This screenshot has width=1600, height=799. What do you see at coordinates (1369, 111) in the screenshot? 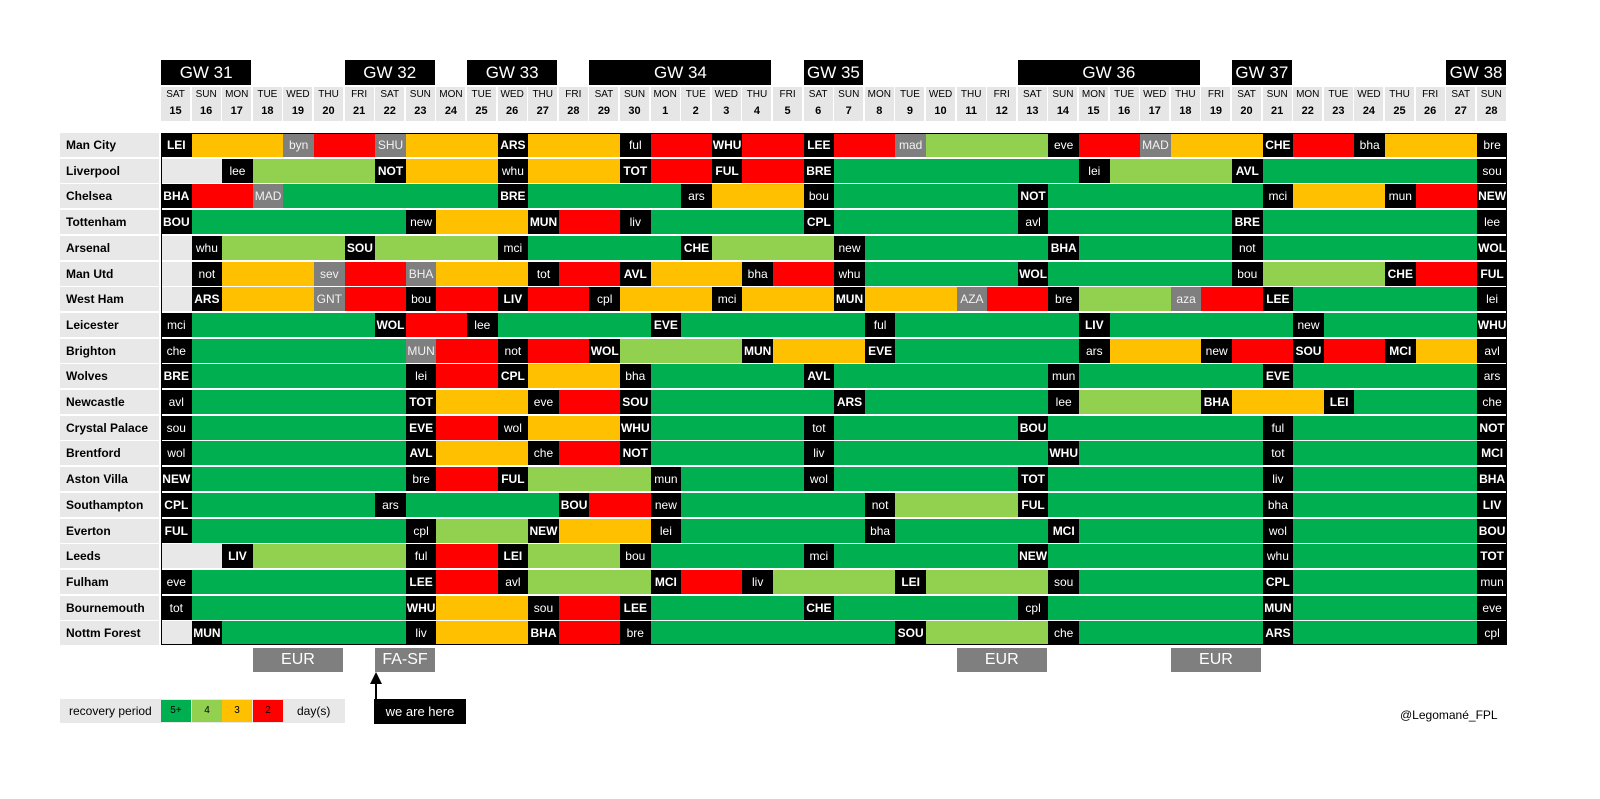
I see `day-date-label: 24` at bounding box center [1369, 111].